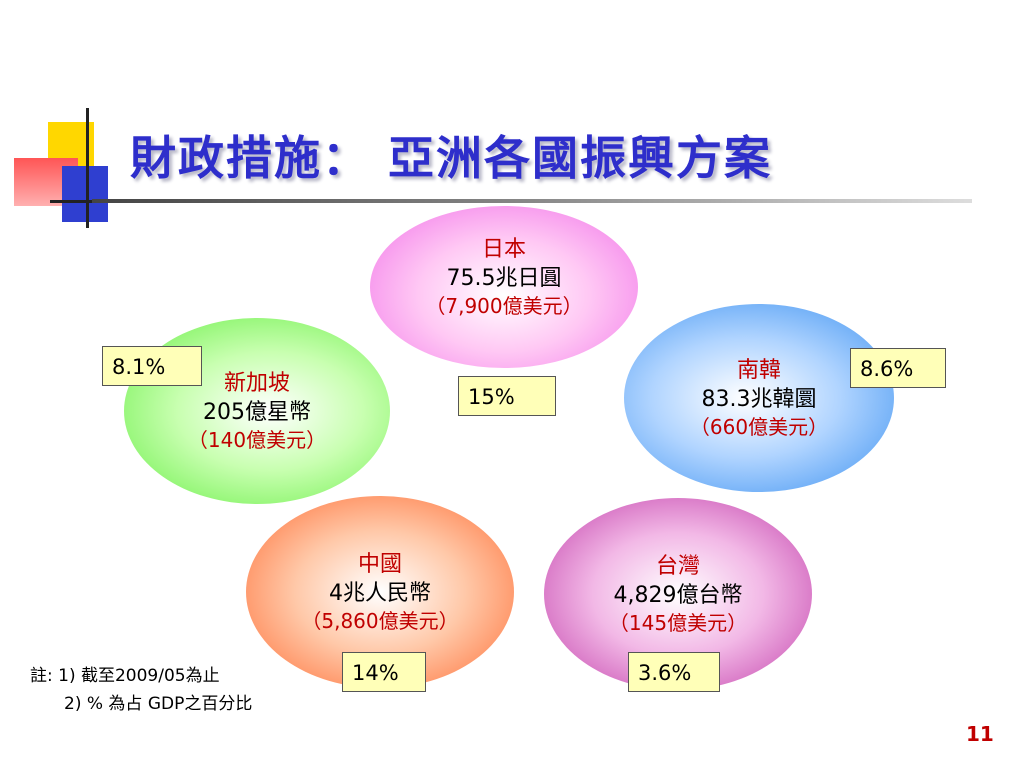 The width and height of the screenshot is (1024, 768). What do you see at coordinates (980, 734) in the screenshot?
I see `page-number: 11` at bounding box center [980, 734].